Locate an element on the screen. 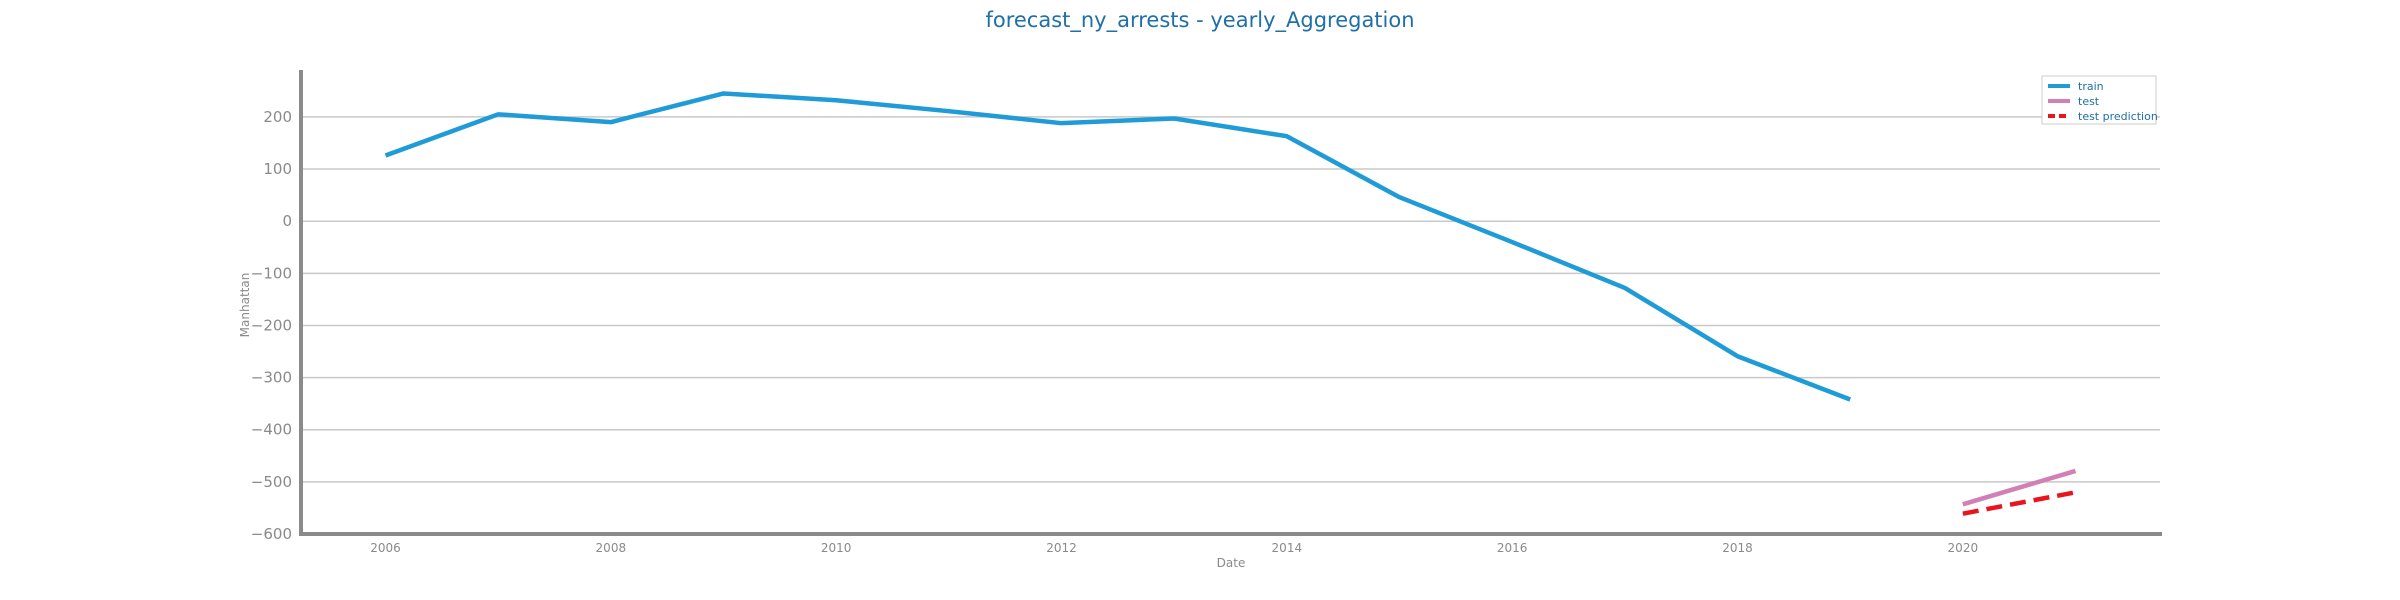 The image size is (2400, 600). x-tick-label: 2014 is located at coordinates (1287, 548).